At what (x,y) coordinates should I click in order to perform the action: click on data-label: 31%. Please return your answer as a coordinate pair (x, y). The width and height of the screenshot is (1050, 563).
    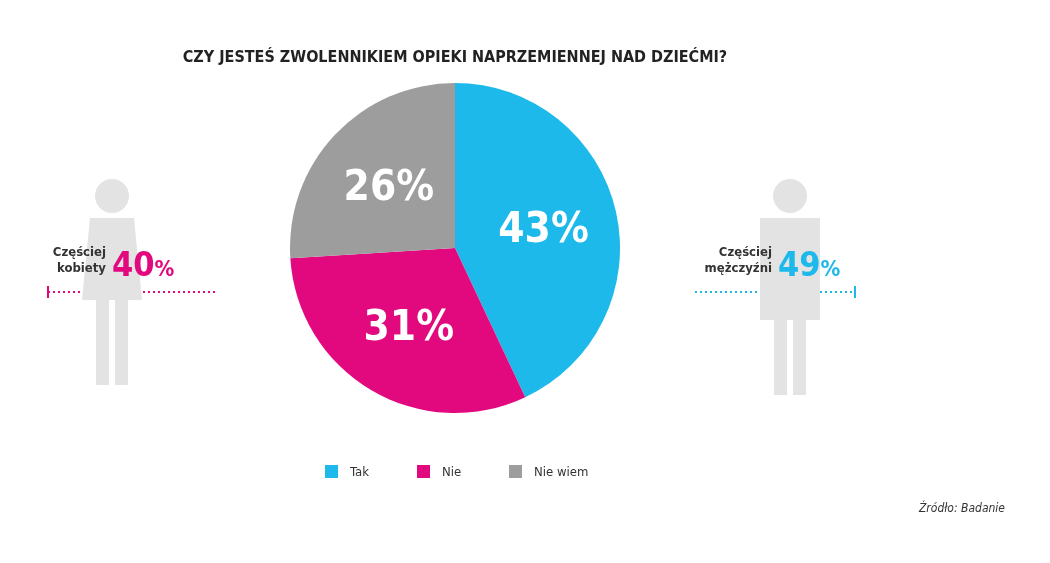
    Looking at the image, I should click on (409, 326).